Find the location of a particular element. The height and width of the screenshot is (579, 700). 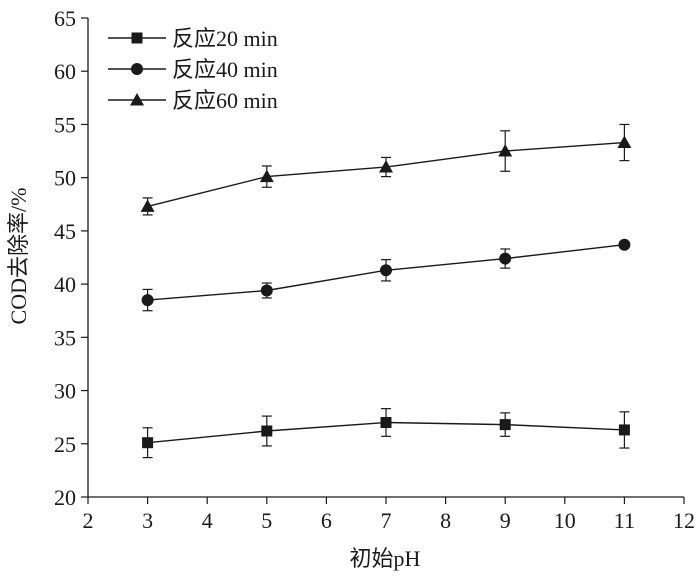

y-tick-label: 20 is located at coordinates (65, 497).